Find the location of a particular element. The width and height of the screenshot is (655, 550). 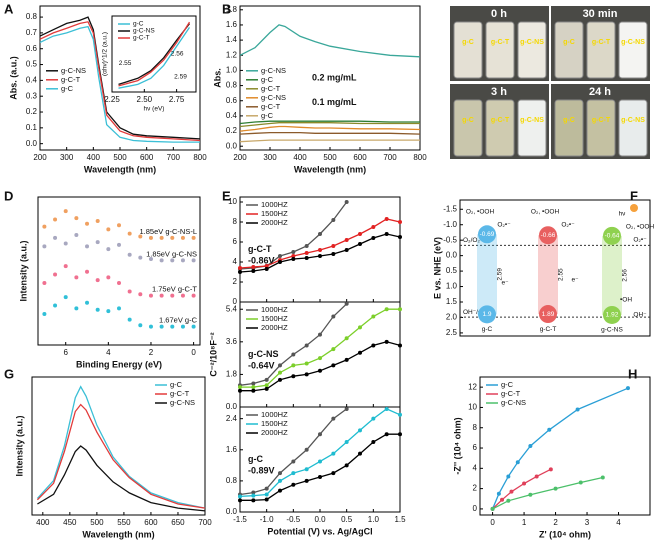

legend-label: 2000HZ is located at coordinates (274, 432).